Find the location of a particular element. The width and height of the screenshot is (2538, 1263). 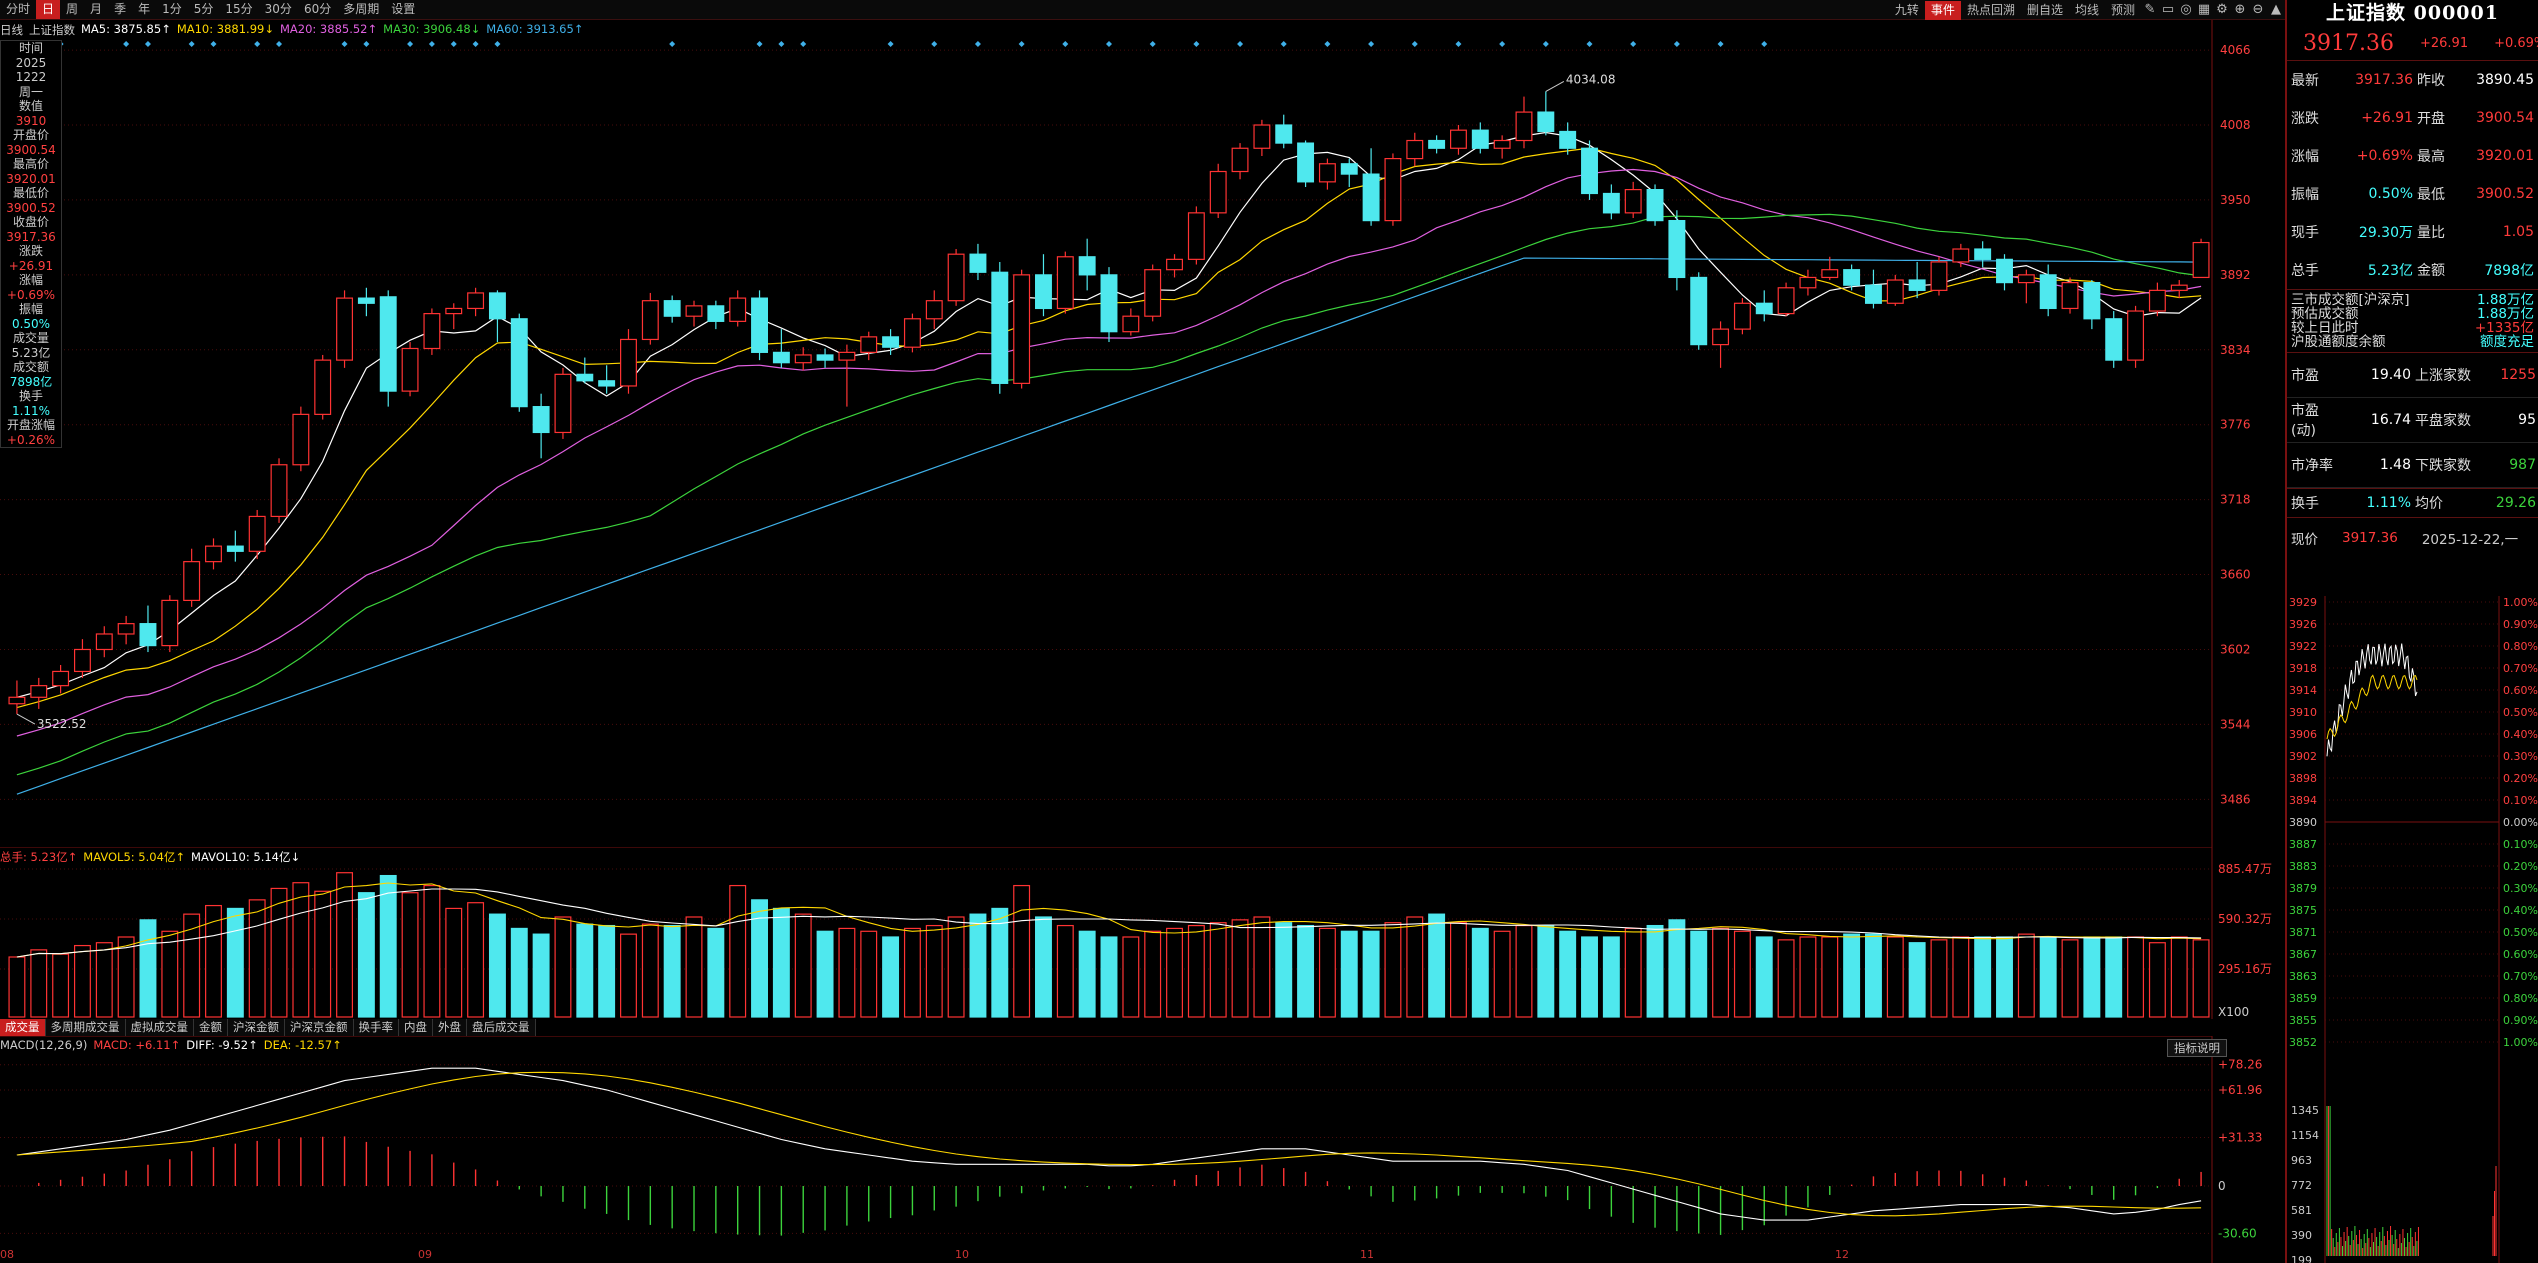

period-tab-4: 季 is located at coordinates (120, 9).